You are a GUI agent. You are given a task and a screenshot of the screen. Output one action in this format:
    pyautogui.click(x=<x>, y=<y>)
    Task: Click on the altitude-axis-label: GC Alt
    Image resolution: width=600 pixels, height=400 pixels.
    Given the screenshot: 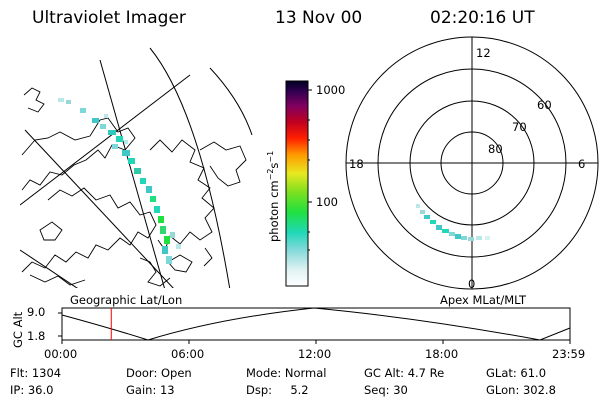 What is the action you would take?
    pyautogui.click(x=18, y=329)
    